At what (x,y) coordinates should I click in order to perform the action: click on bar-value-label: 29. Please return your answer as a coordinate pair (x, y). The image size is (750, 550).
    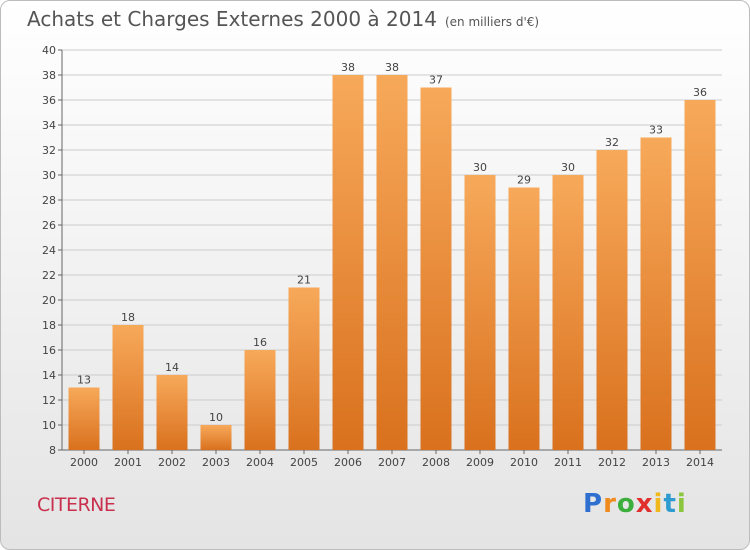
    Looking at the image, I should click on (524, 180).